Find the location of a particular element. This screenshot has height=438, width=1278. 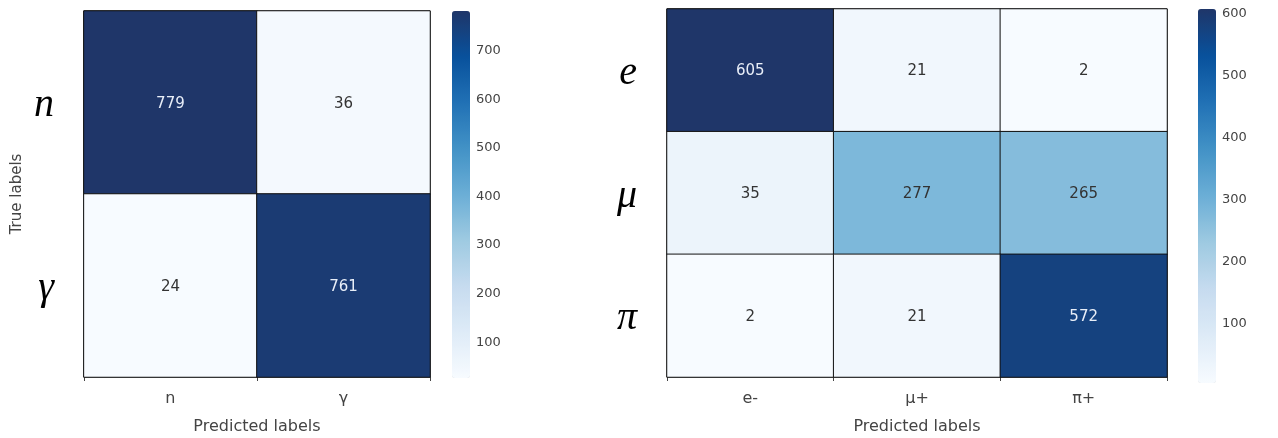

data-label: 35 is located at coordinates (750, 193).